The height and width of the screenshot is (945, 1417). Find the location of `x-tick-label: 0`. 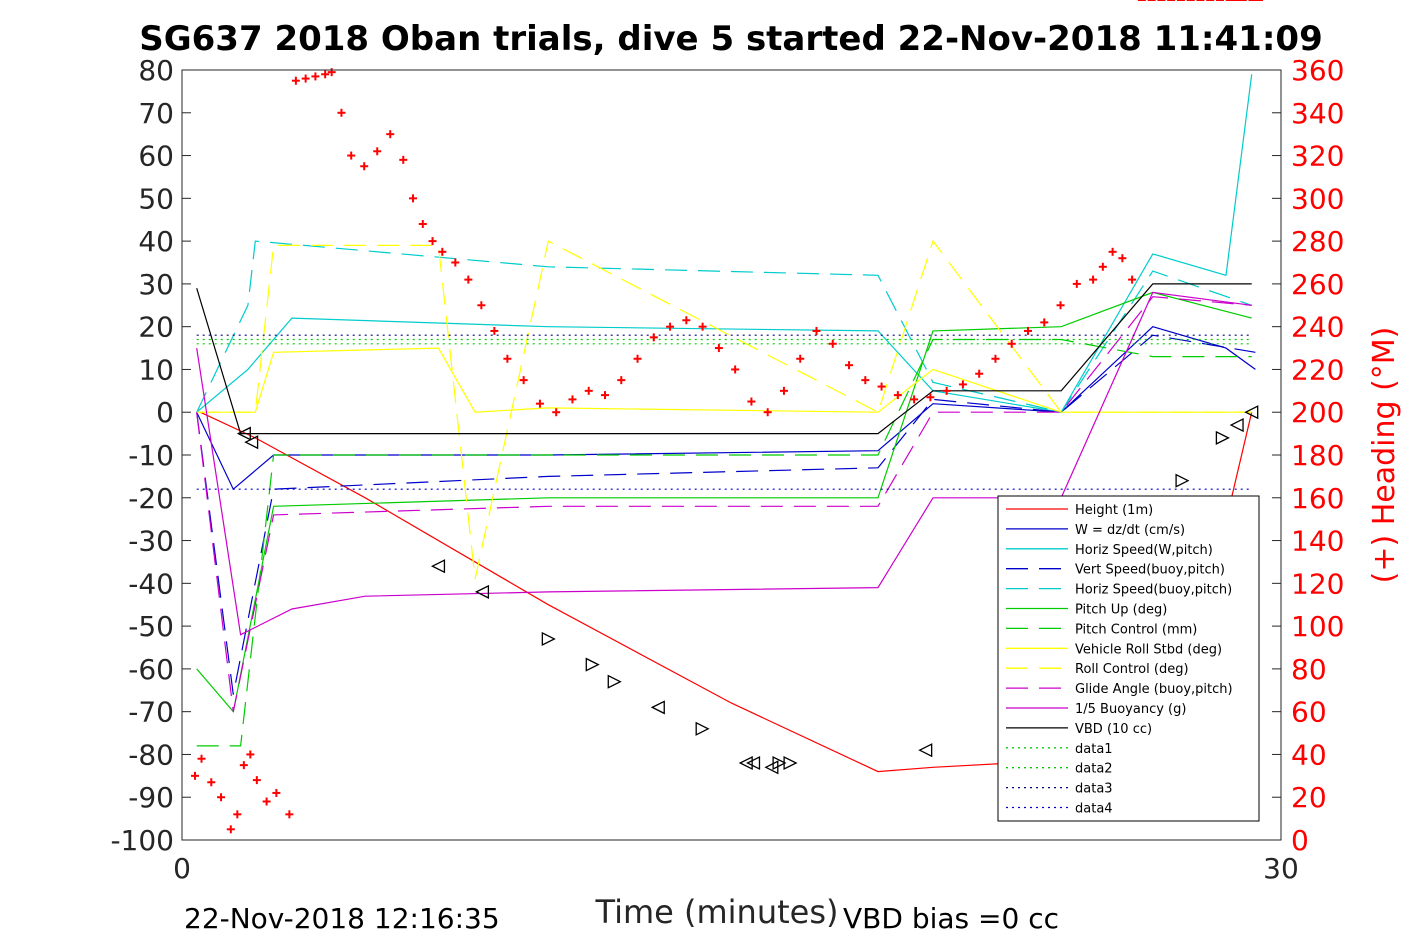

x-tick-label: 0 is located at coordinates (182, 868).